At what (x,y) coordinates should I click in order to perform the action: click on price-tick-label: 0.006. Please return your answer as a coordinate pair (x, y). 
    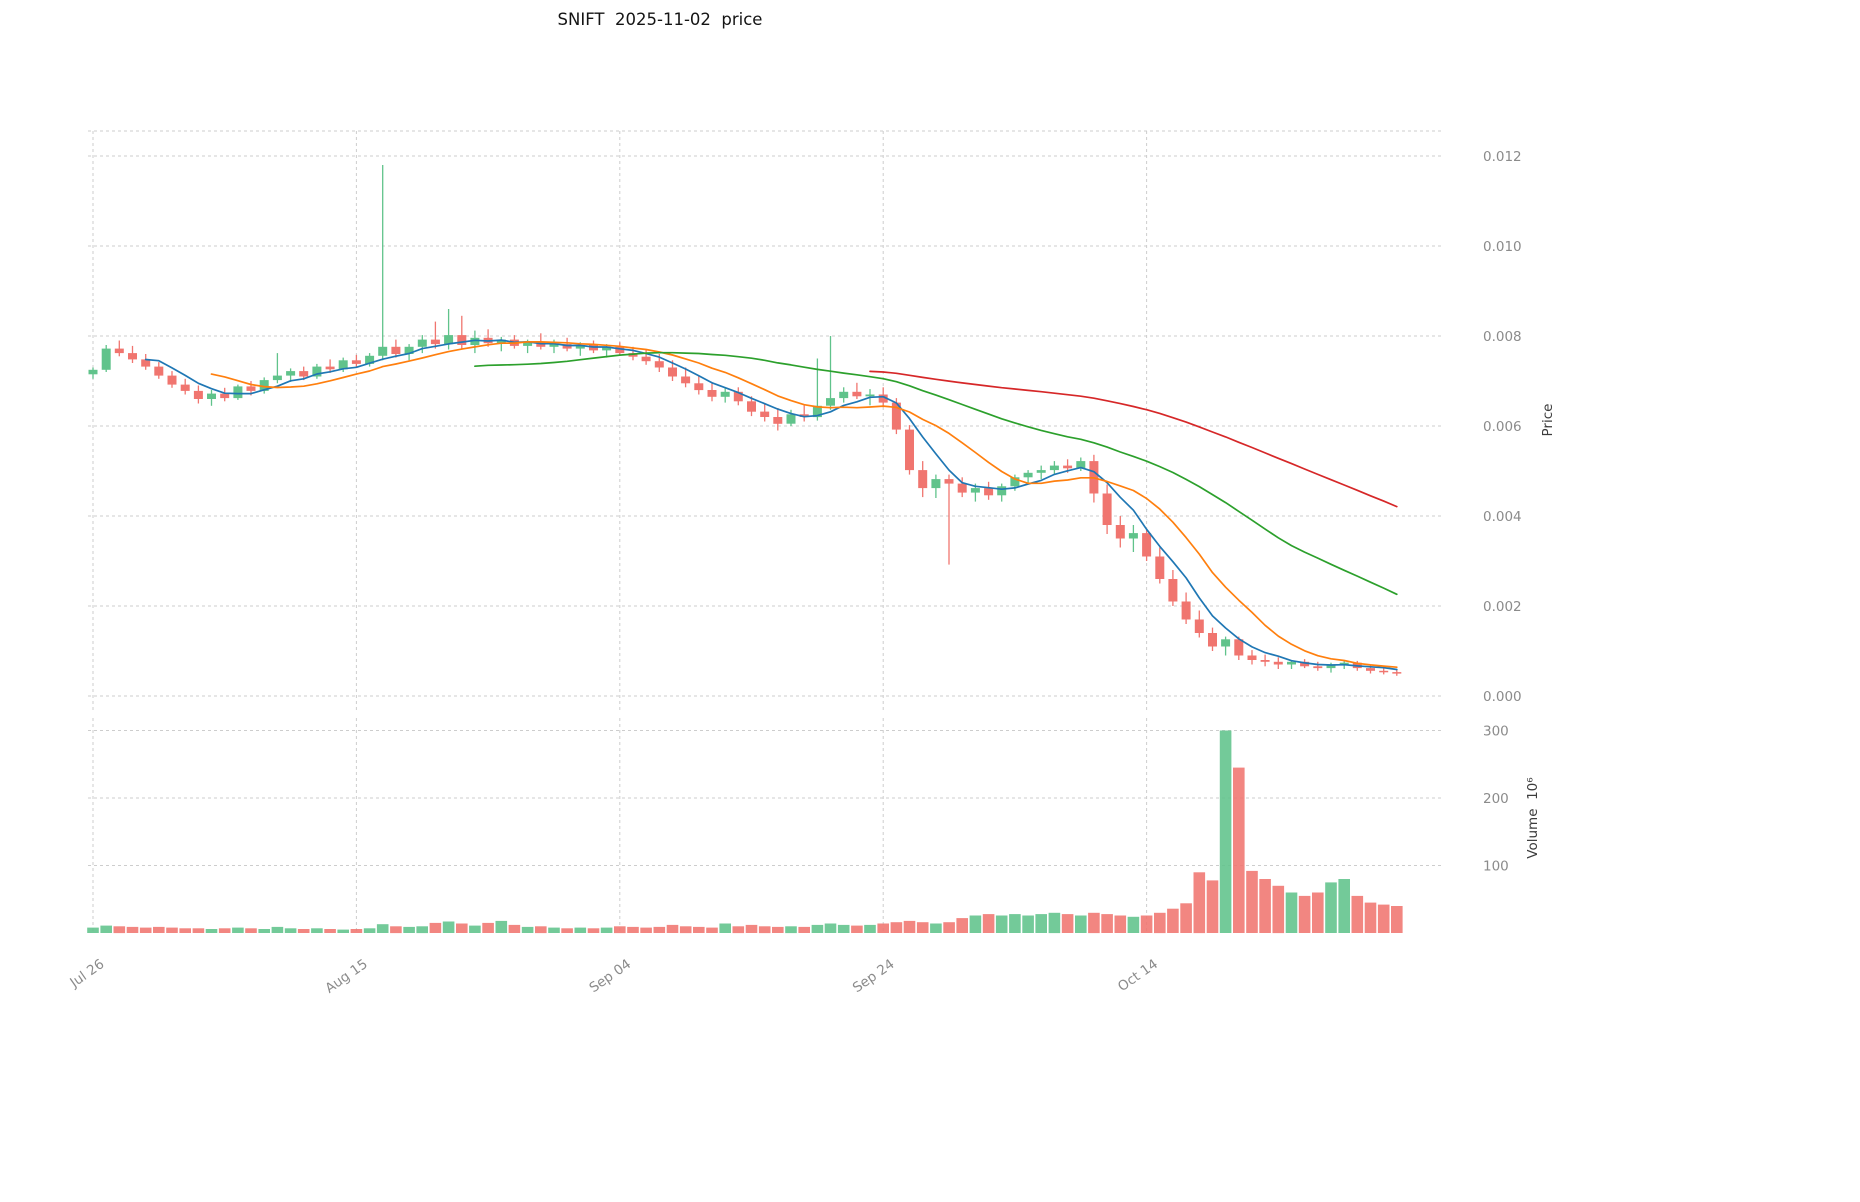
    Looking at the image, I should click on (1502, 427).